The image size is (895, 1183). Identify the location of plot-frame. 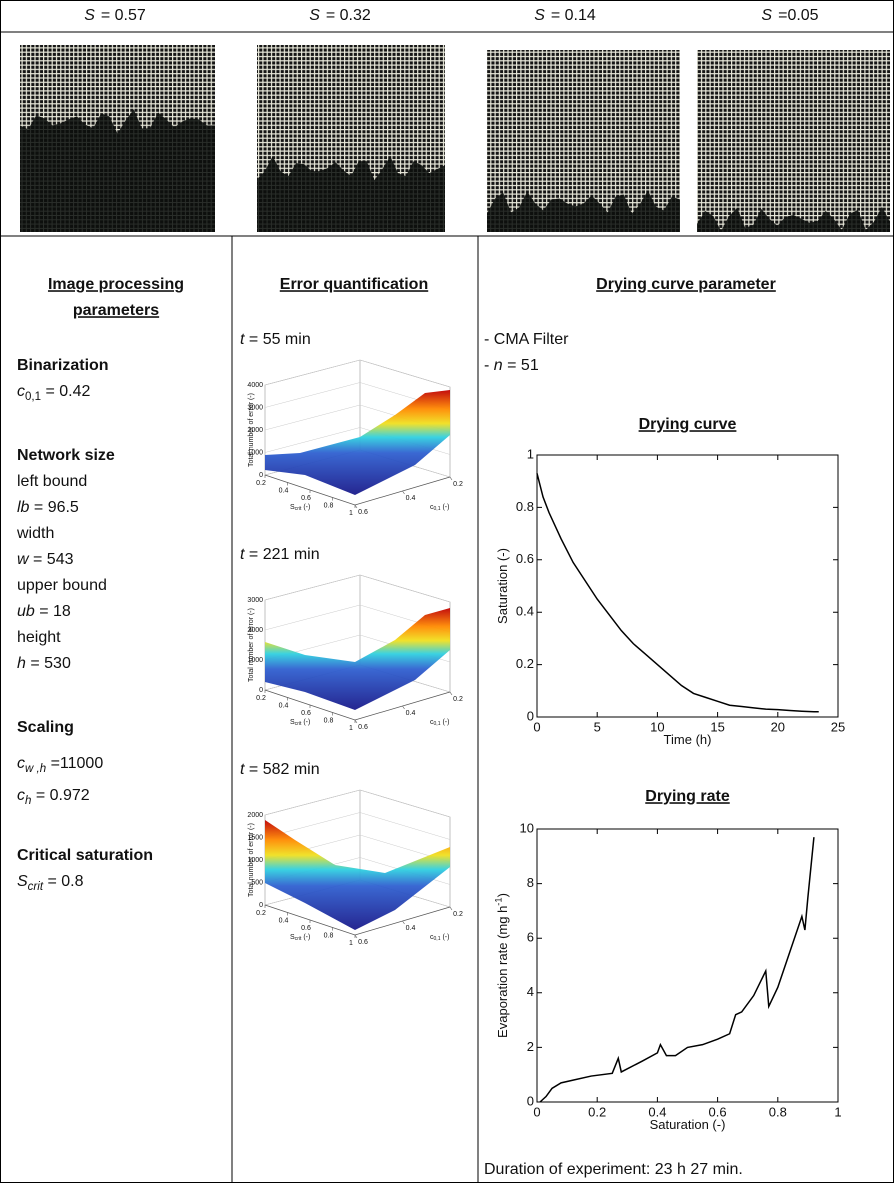
(687, 965).